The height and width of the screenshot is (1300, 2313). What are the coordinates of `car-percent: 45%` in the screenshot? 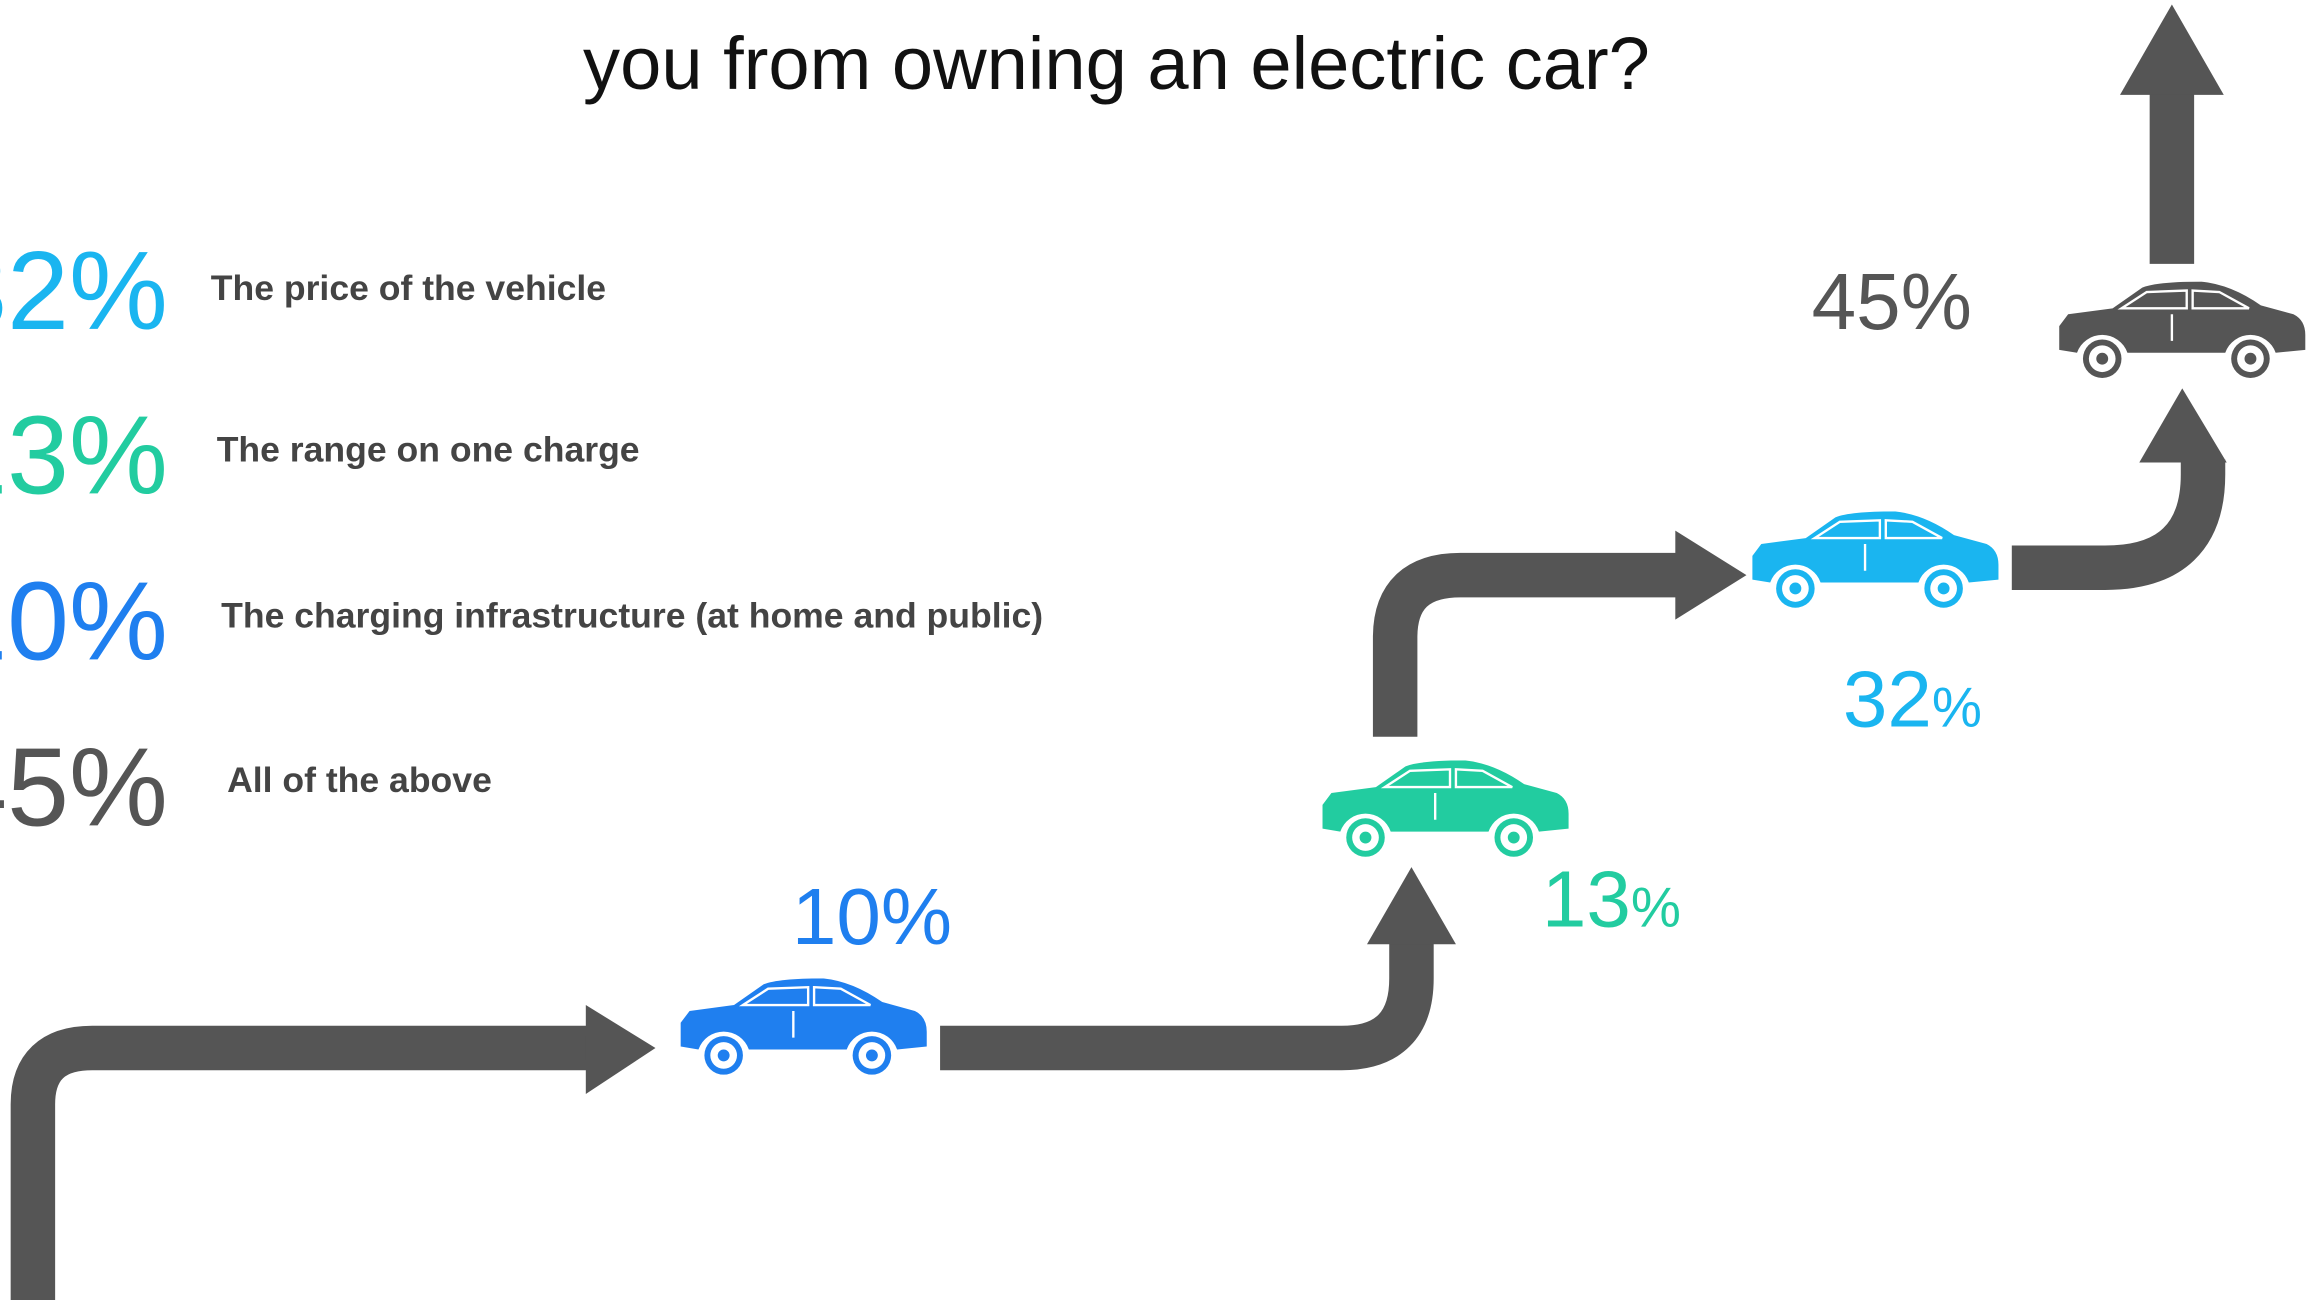 It's located at (1892, 301).